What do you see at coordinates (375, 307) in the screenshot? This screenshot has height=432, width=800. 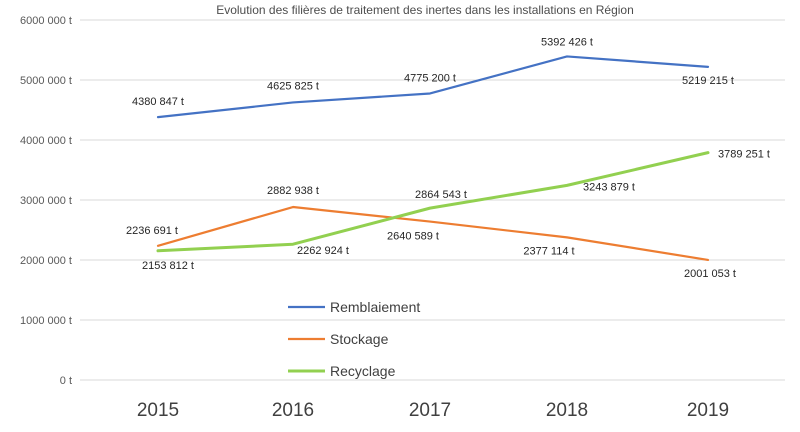 I see `legend-label-remblaiement: Remblaiement` at bounding box center [375, 307].